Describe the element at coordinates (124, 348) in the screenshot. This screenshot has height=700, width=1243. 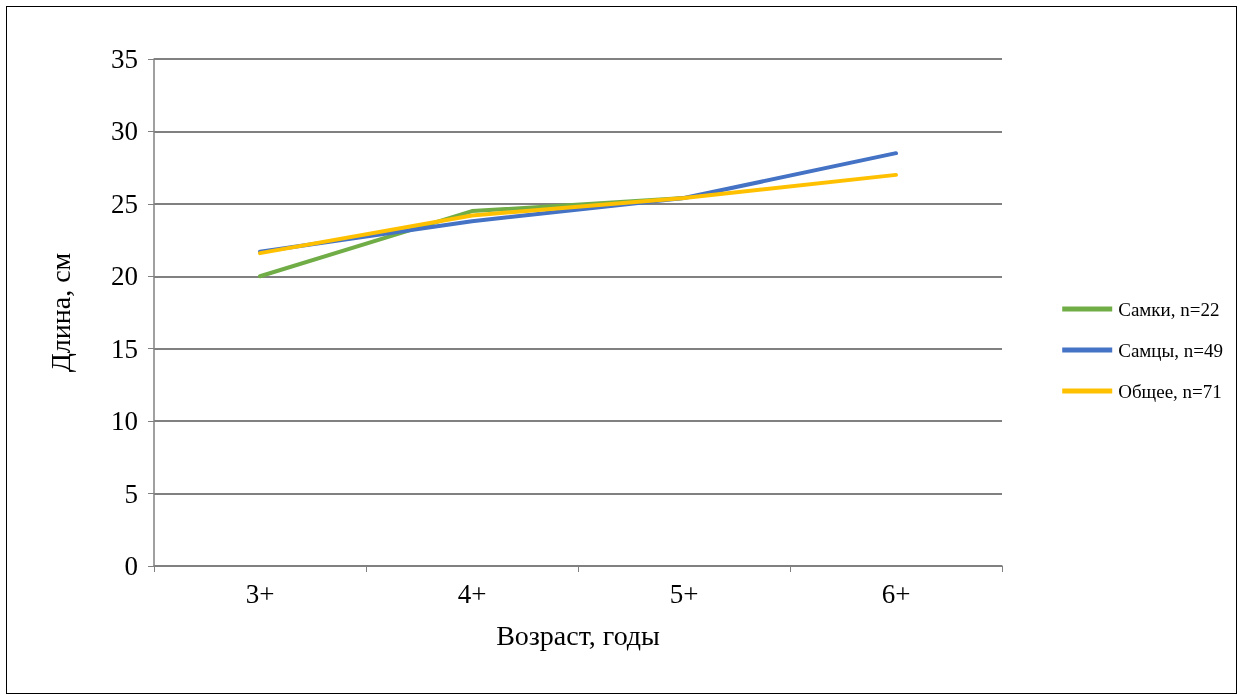
I see `y-tick-label: 15` at that location.